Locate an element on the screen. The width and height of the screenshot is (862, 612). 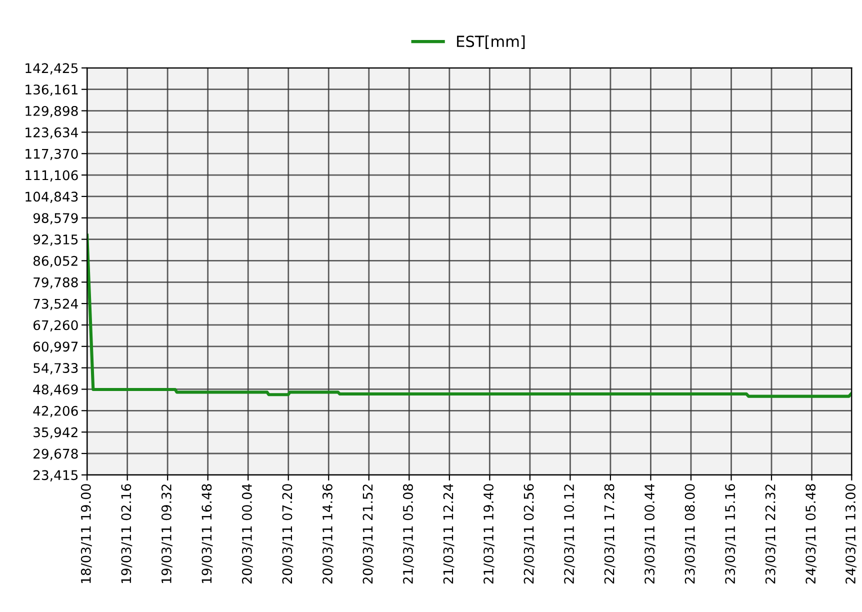
x-tick-label: 23/03/11 15.16 is located at coordinates (730, 534).